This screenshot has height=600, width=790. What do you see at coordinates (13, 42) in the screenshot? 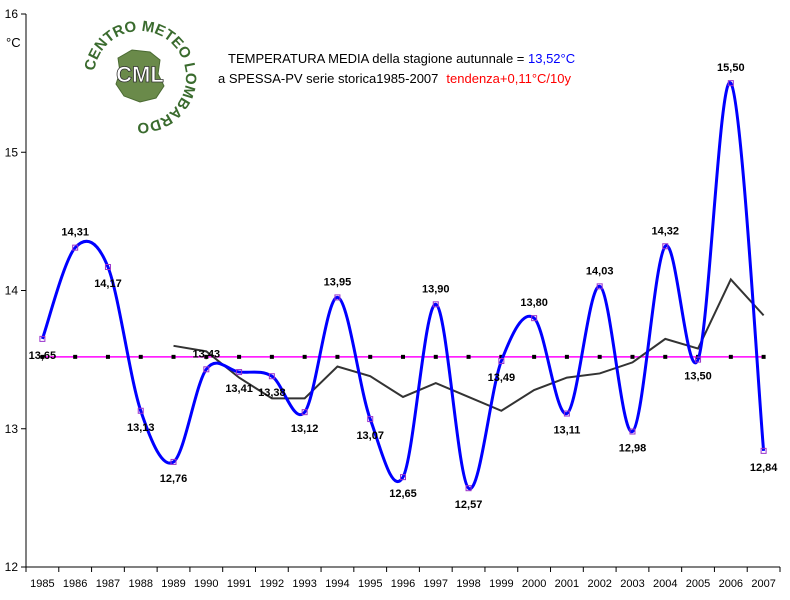
I see `y-axis-unit: °C` at bounding box center [13, 42].